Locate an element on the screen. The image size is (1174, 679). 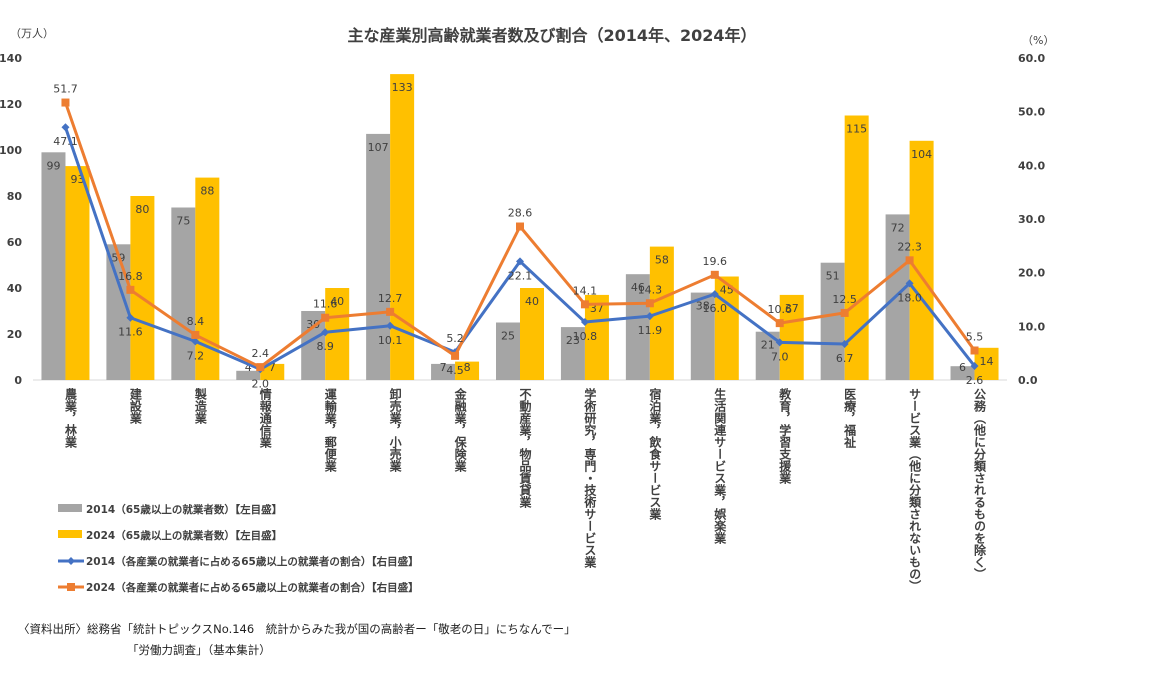
category-label: 情報通信業 is located at coordinates (265, 418).